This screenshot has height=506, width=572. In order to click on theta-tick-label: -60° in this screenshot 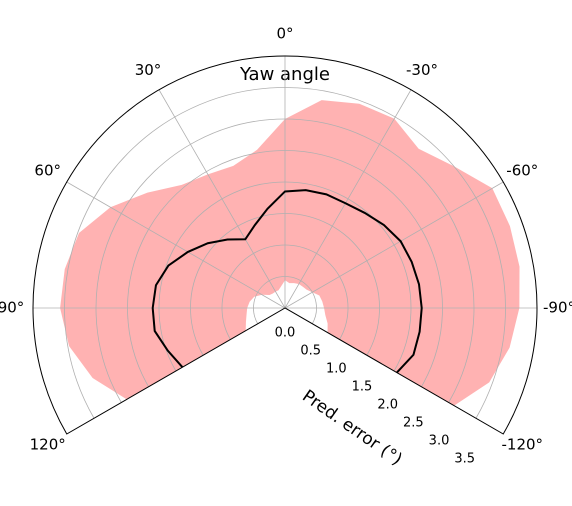, I will do `click(522, 171)`.